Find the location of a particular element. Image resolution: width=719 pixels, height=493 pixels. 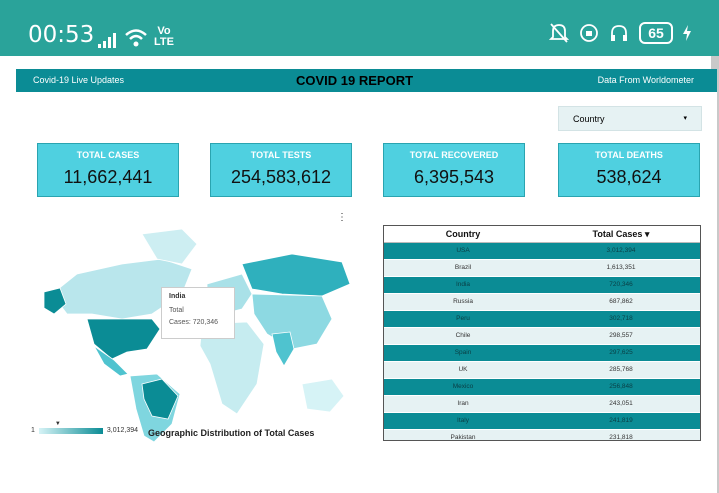

status-left-icons: Vo LTE is located at coordinates (136, 35).